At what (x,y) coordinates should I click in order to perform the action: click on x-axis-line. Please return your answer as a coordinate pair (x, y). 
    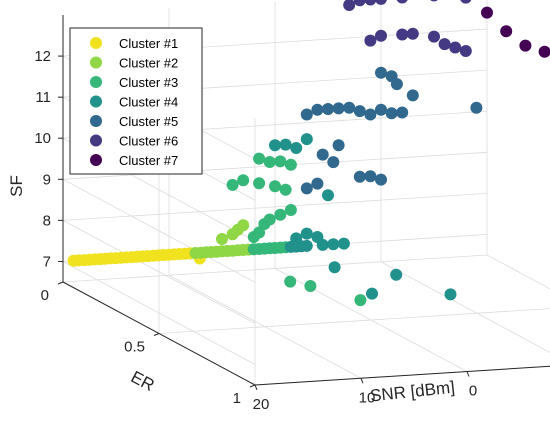
    Looking at the image, I should click on (402, 375).